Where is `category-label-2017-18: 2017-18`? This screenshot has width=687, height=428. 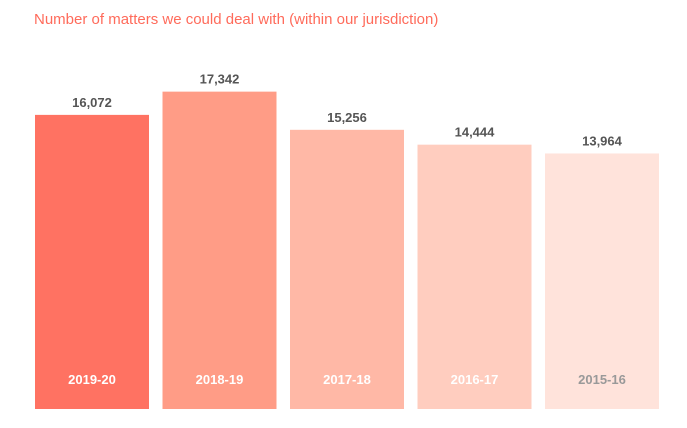 category-label-2017-18: 2017-18 is located at coordinates (347, 379).